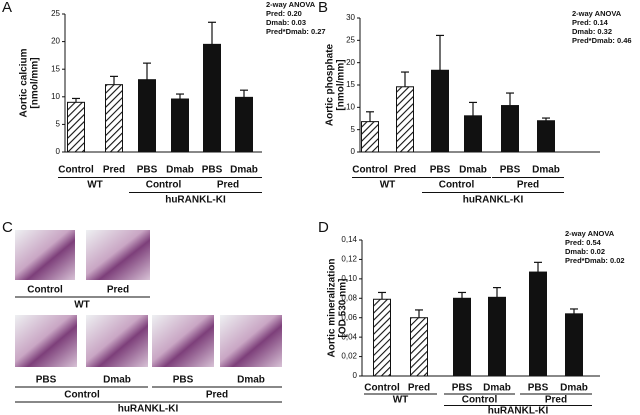 The image size is (640, 415). I want to click on annotation: Pred*Dmab: 0.27, so click(296, 31).